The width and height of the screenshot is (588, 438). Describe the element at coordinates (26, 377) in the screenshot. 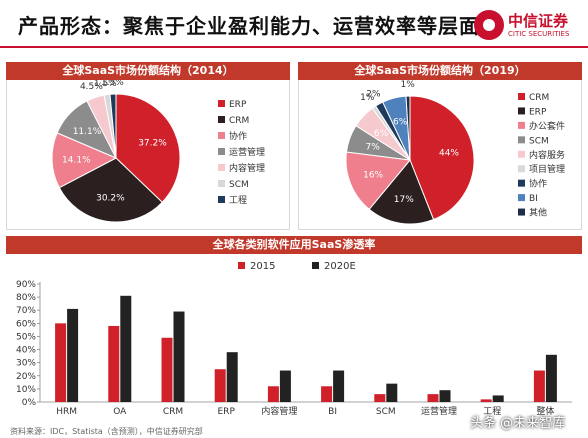

I see `y-tick-label: 20%` at that location.